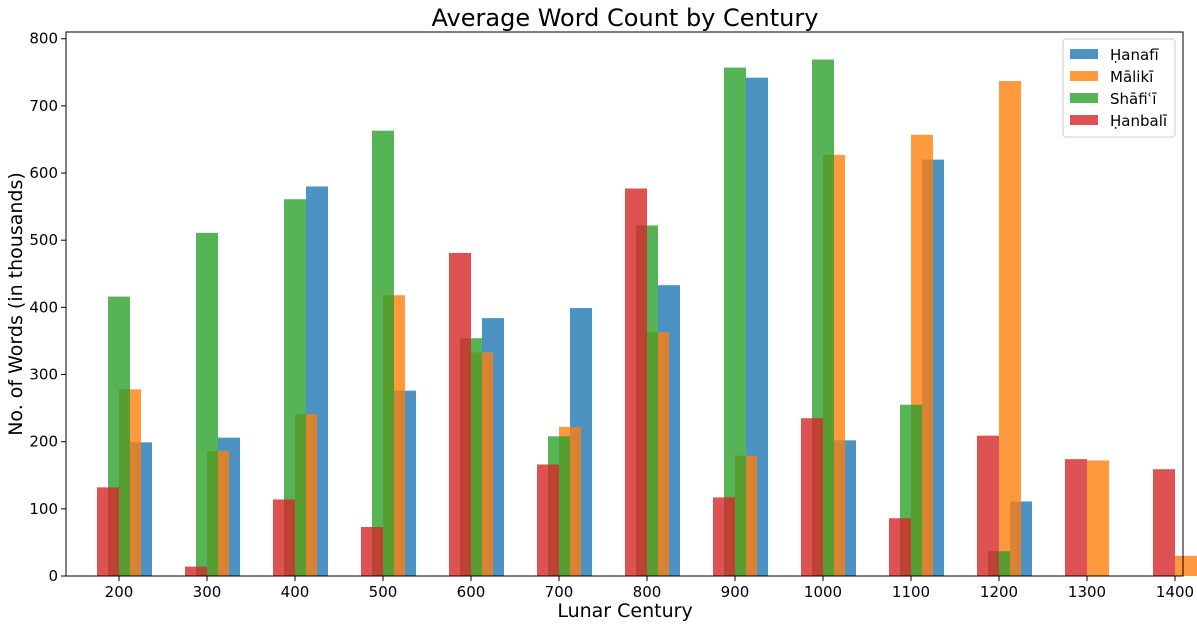  Describe the element at coordinates (207, 592) in the screenshot. I see `x-tick-label: 300` at that location.